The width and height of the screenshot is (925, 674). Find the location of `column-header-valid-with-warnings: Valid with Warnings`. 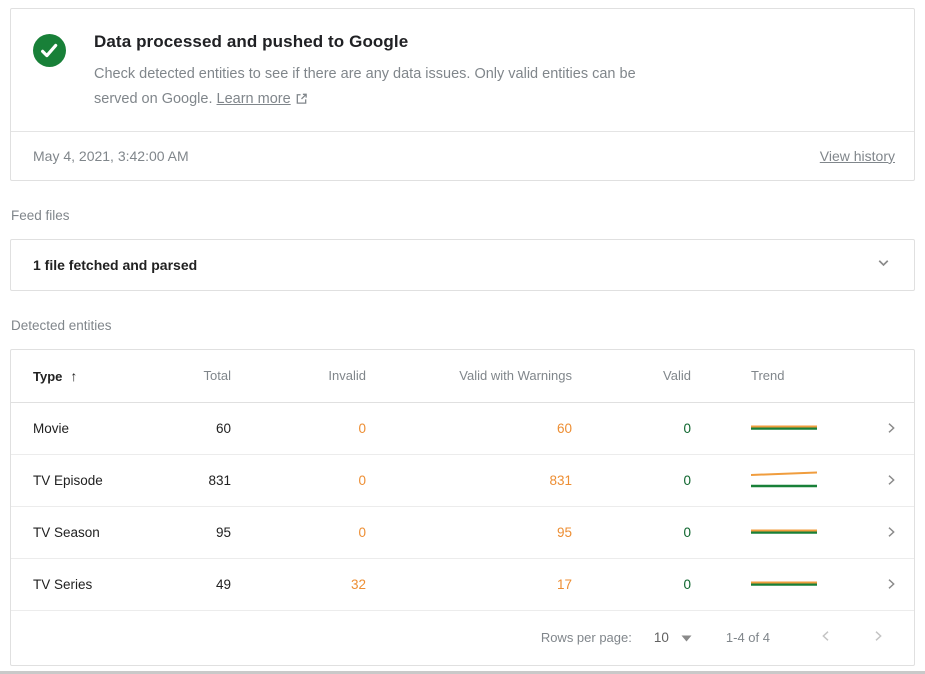

column-header-valid-with-warnings: Valid with Warnings is located at coordinates (515, 376).